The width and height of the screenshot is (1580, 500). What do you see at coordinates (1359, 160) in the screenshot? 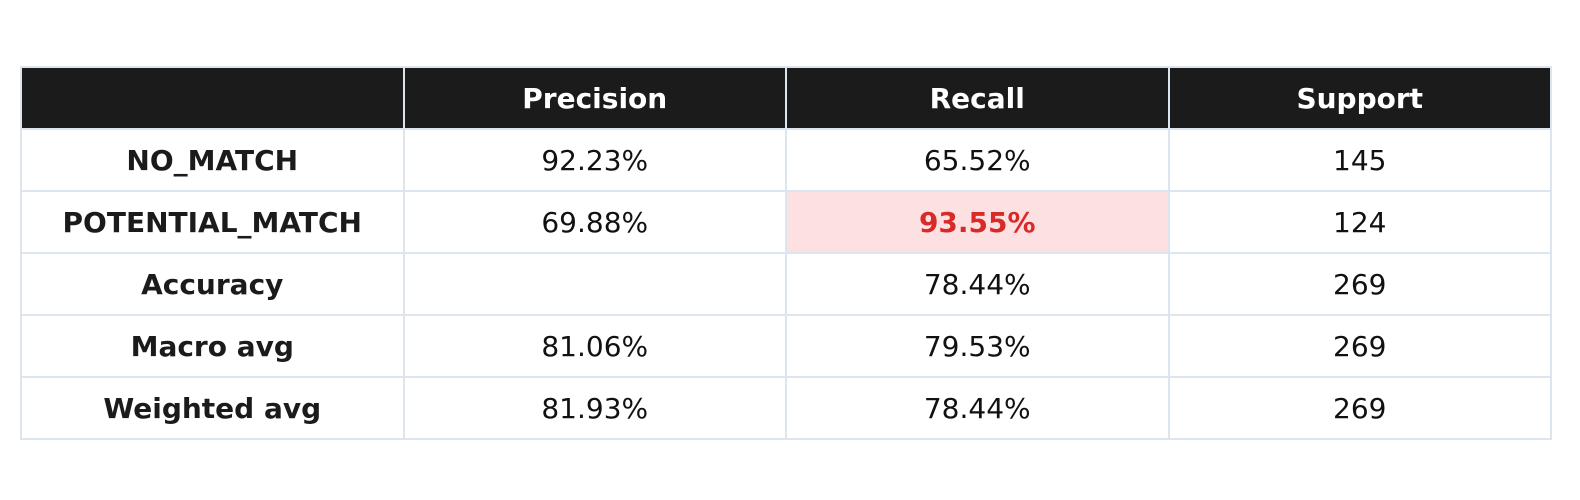
I see `support-cell: 145` at bounding box center [1359, 160].